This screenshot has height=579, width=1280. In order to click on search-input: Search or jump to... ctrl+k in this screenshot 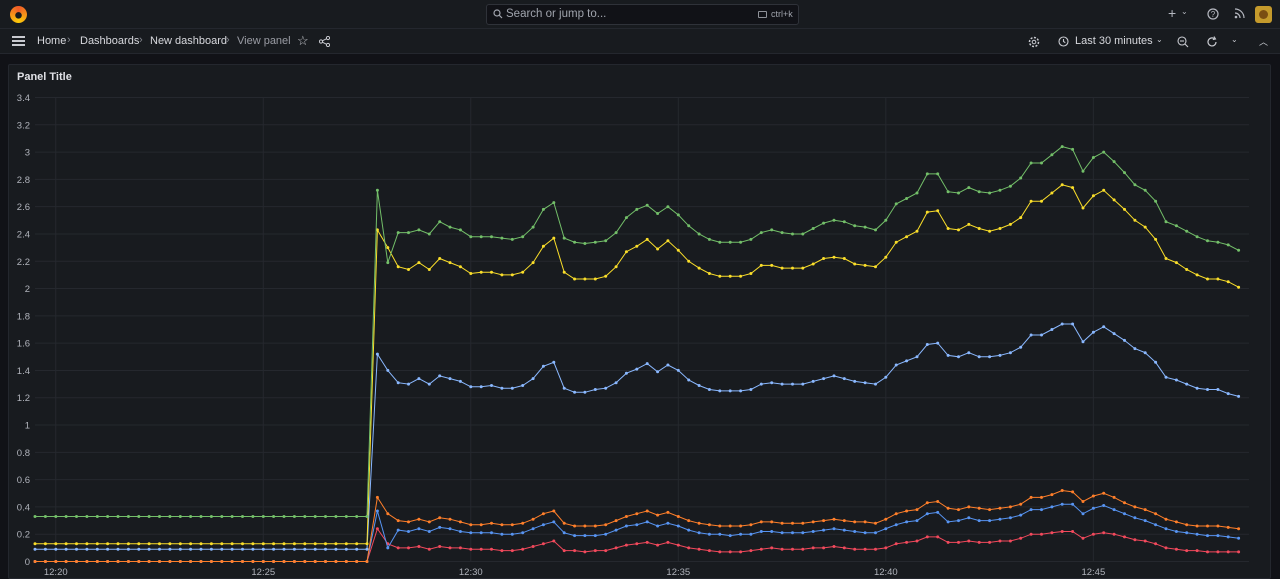, I will do `click(642, 14)`.